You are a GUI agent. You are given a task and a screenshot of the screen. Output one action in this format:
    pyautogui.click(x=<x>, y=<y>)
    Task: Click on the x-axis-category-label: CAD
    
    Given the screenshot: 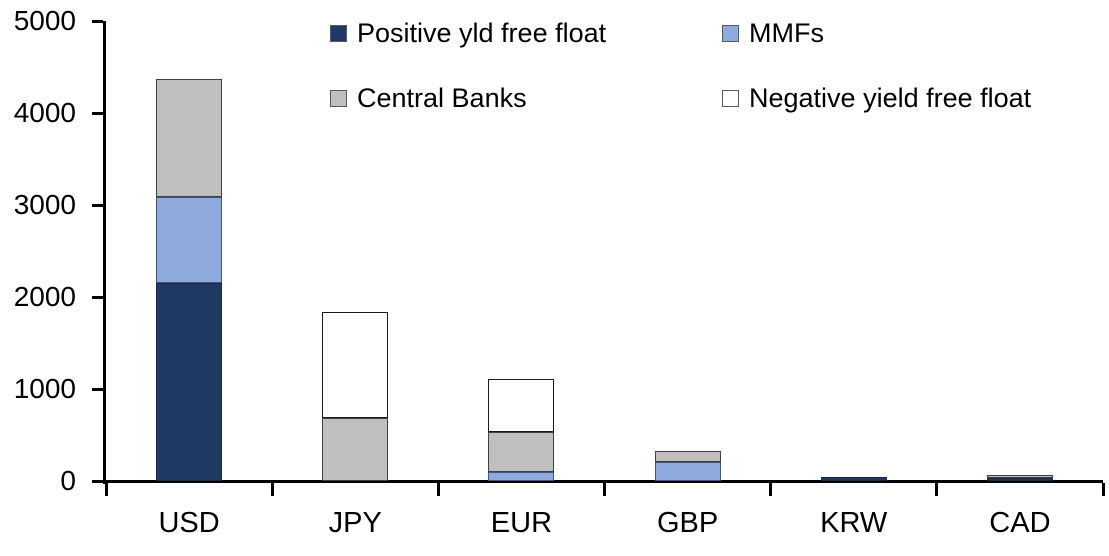 What is the action you would take?
    pyautogui.click(x=1020, y=523)
    